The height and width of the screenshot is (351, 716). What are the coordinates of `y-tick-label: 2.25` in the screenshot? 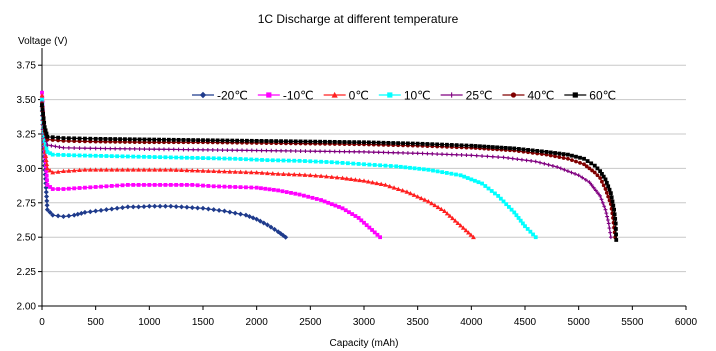 It's located at (27, 272).